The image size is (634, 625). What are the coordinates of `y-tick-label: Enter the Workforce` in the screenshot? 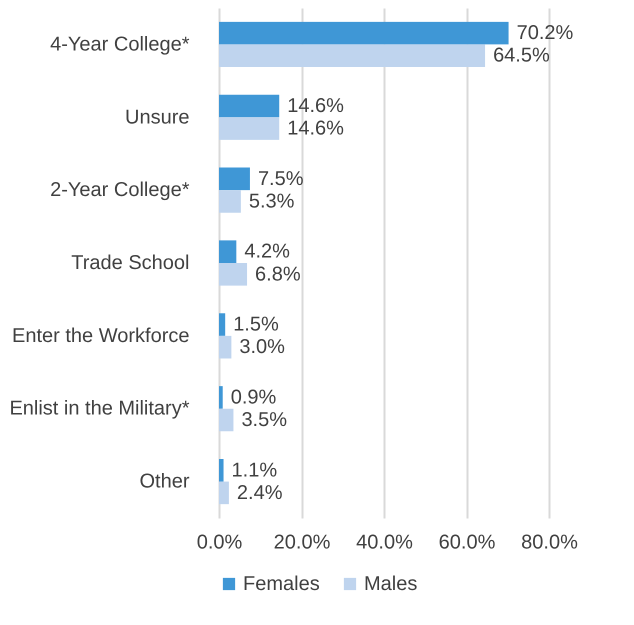 It's located at (101, 335).